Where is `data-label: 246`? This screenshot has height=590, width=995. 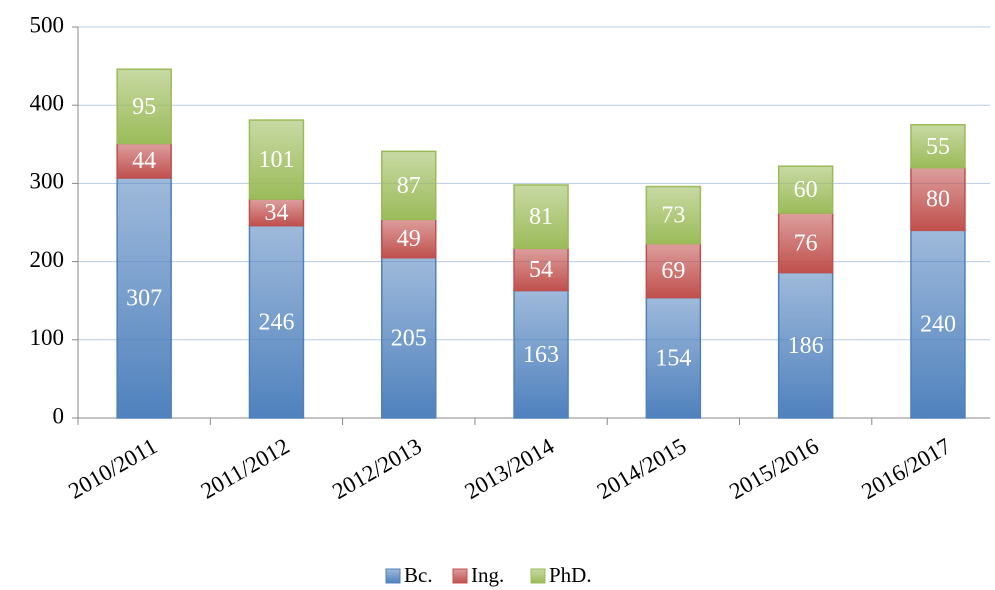
data-label: 246 is located at coordinates (276, 322).